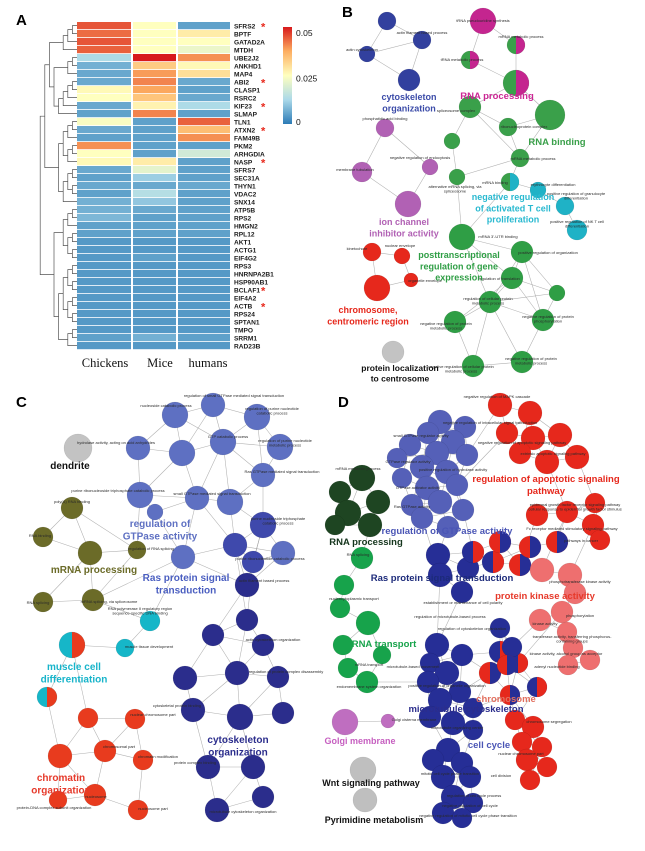 The image size is (645, 851). I want to click on cluster-title: regulation of apoptotic signaling, so click(545, 479).